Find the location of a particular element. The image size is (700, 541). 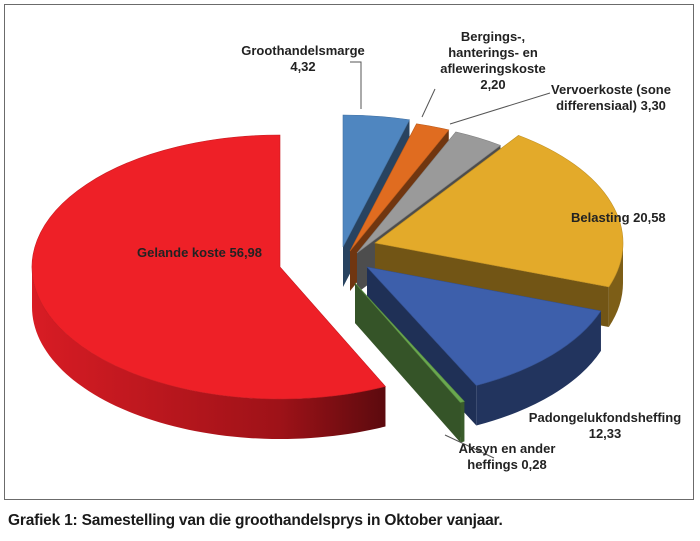

slice-bergings-hanterings-en-afleweringskoste-label-line: hanterings- en is located at coordinates (493, 52).